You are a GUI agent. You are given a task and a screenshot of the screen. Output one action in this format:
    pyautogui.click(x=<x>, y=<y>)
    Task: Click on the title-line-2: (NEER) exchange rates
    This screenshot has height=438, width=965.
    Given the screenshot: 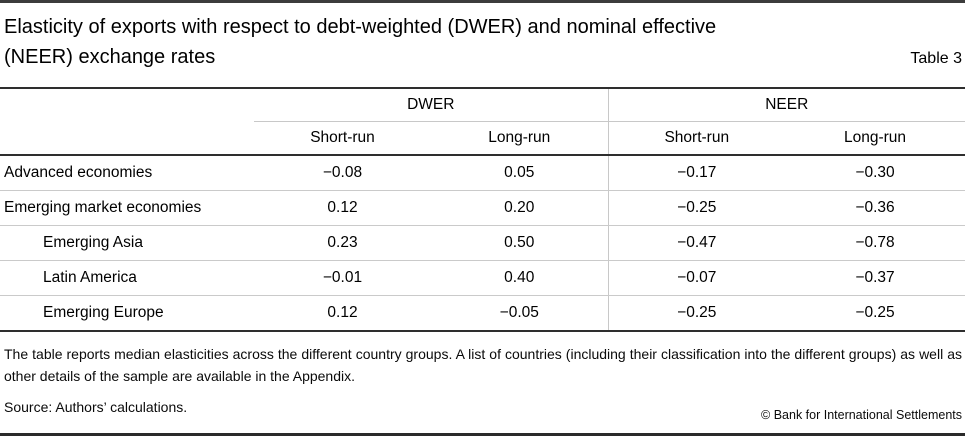 What is the action you would take?
    pyautogui.click(x=110, y=57)
    